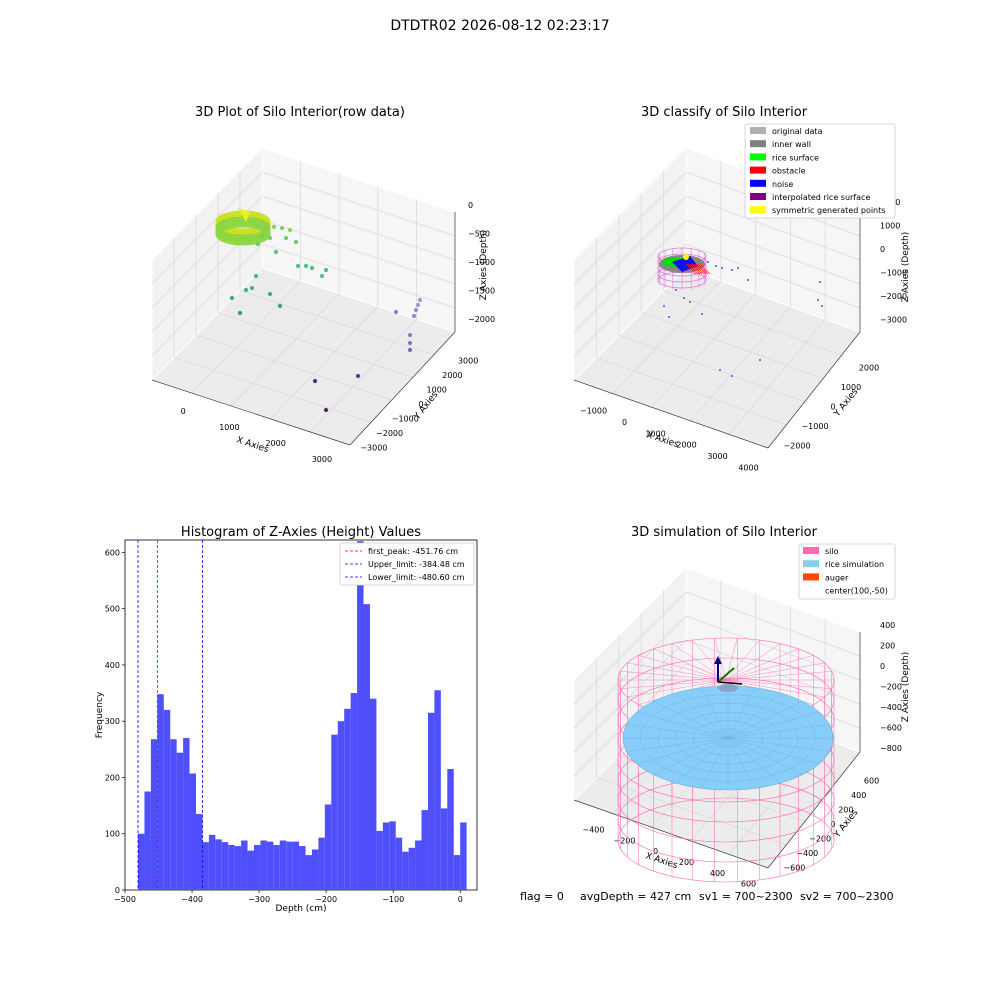 This screenshot has width=1000, height=1000. Describe the element at coordinates (437, 389) in the screenshot. I see `p1-y-tick: 1000` at that location.